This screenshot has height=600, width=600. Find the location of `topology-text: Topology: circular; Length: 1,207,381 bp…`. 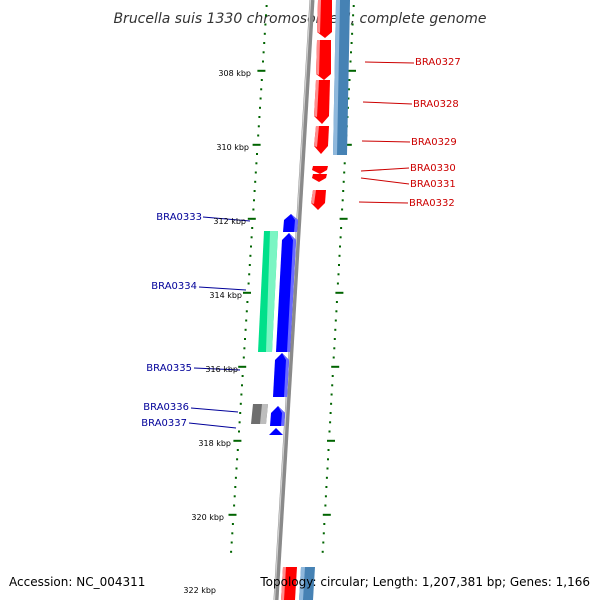

topology-text: Topology: circular; Length: 1,207,381 bp… is located at coordinates (424, 582).